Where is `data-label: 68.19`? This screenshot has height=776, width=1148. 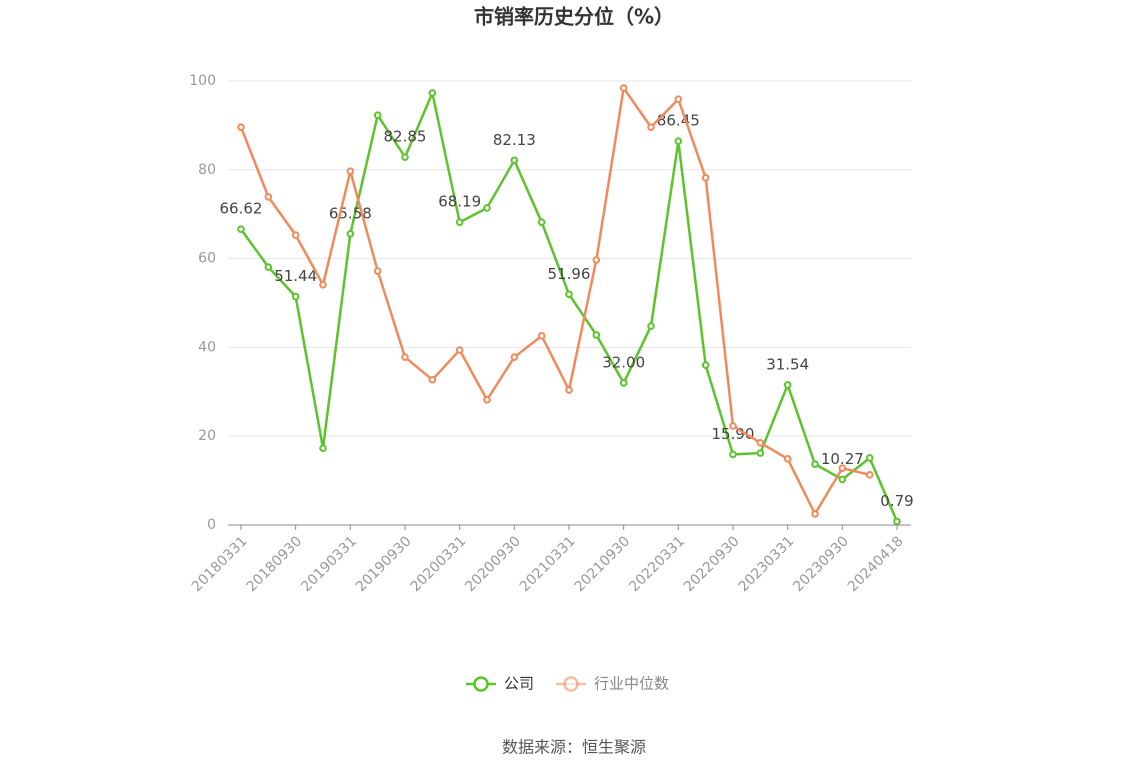
data-label: 68.19 is located at coordinates (459, 202).